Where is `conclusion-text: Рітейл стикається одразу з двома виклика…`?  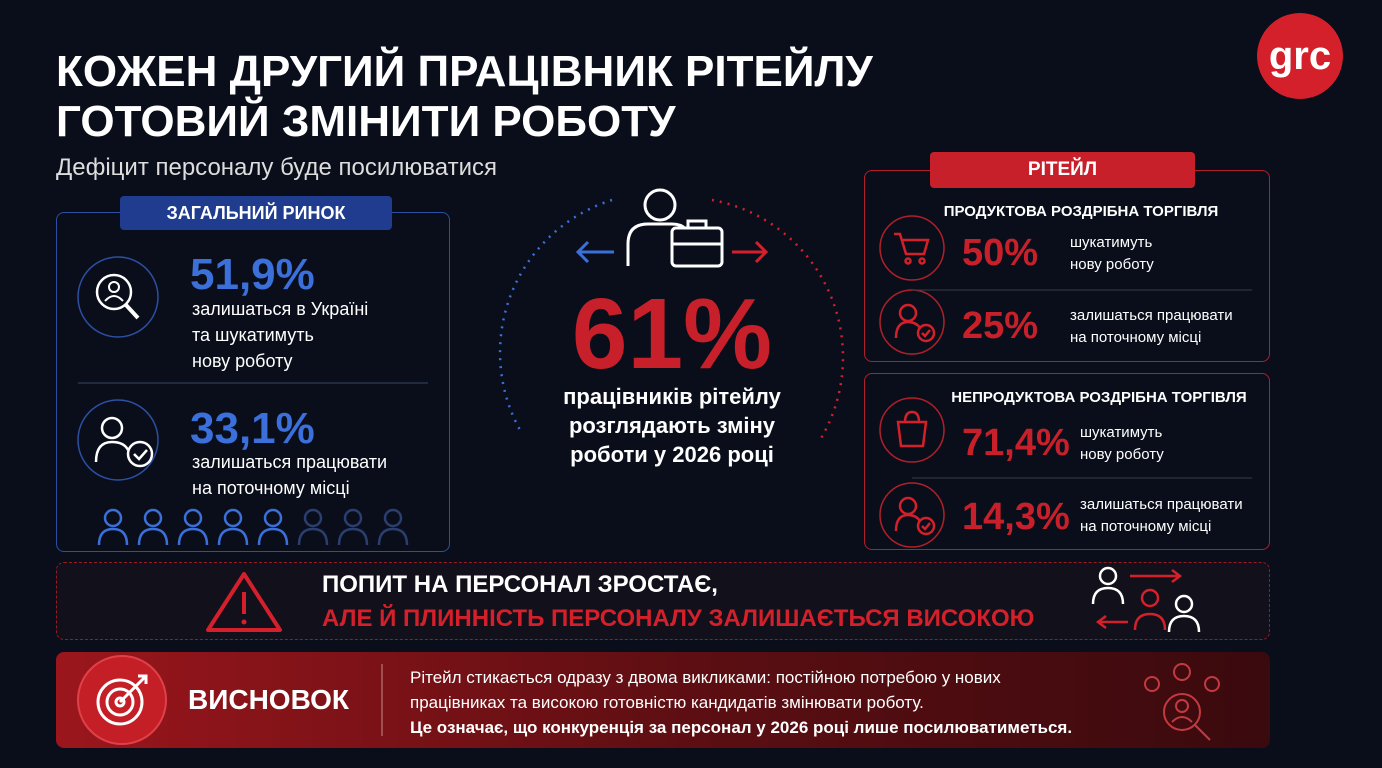 conclusion-text: Рітейл стикається одразу з двома виклика… is located at coordinates (705, 677).